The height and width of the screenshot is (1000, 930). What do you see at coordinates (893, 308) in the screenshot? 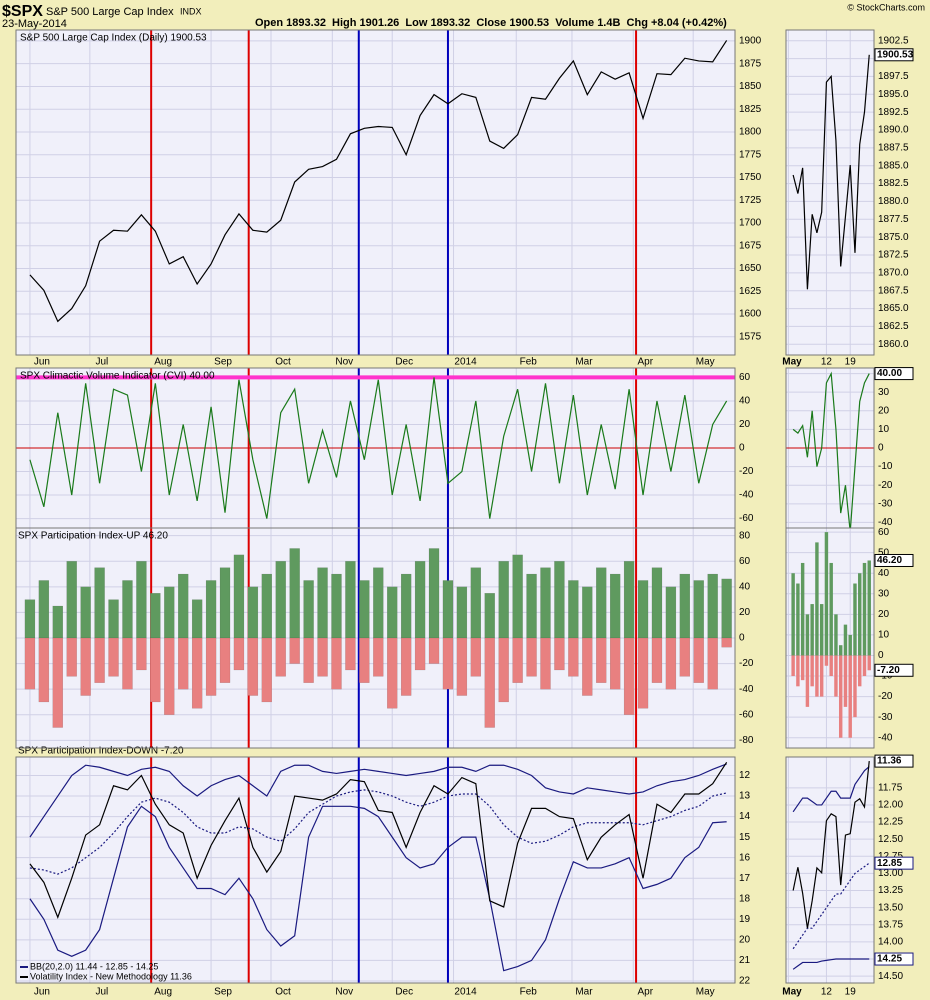
I see `y-tick-label: 1865.0` at bounding box center [893, 308].